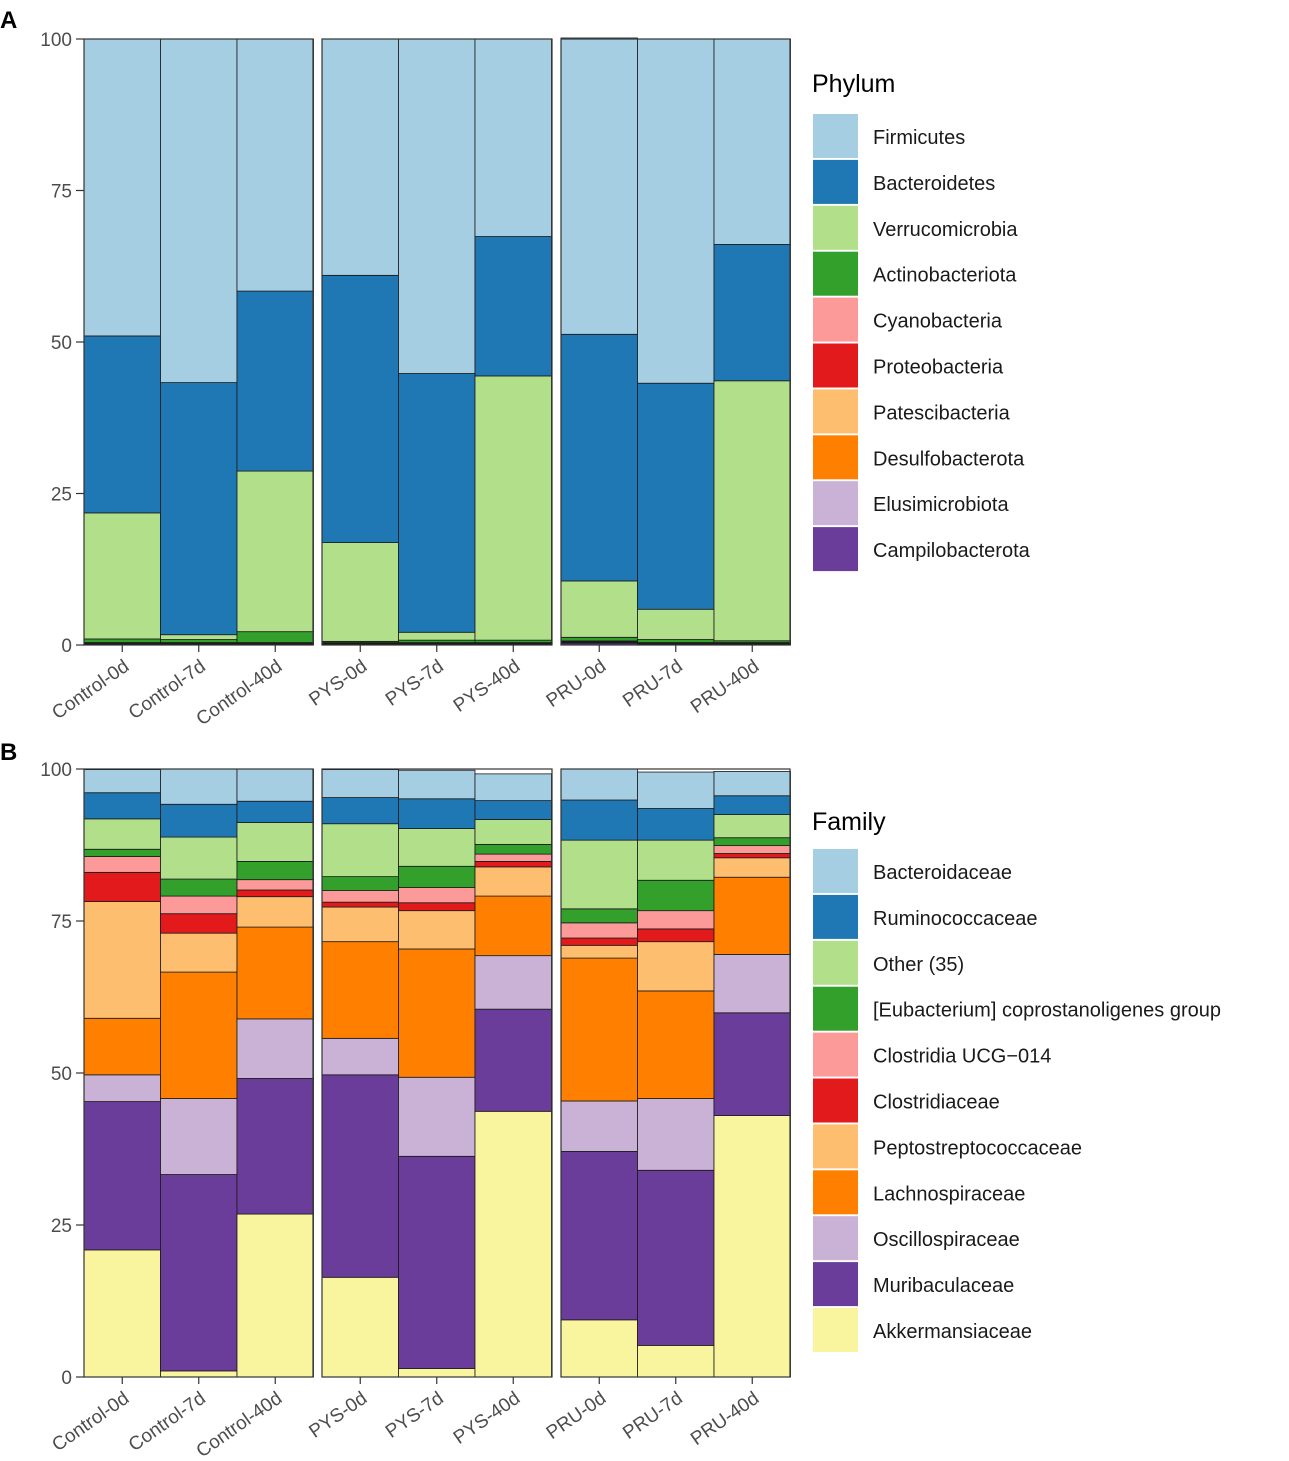 Image resolution: width=1289 pixels, height=1461 pixels. I want to click on bar-segment-pru-0d-lachnospiraceae, so click(599, 1029).